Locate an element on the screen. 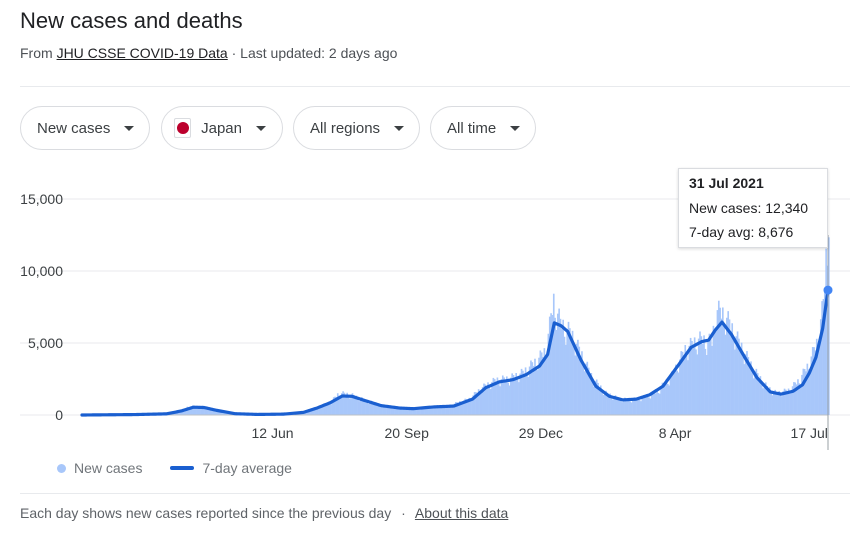 Image resolution: width=850 pixels, height=537 pixels. tooltip-new-cases: New cases: 12,340 is located at coordinates (749, 208).